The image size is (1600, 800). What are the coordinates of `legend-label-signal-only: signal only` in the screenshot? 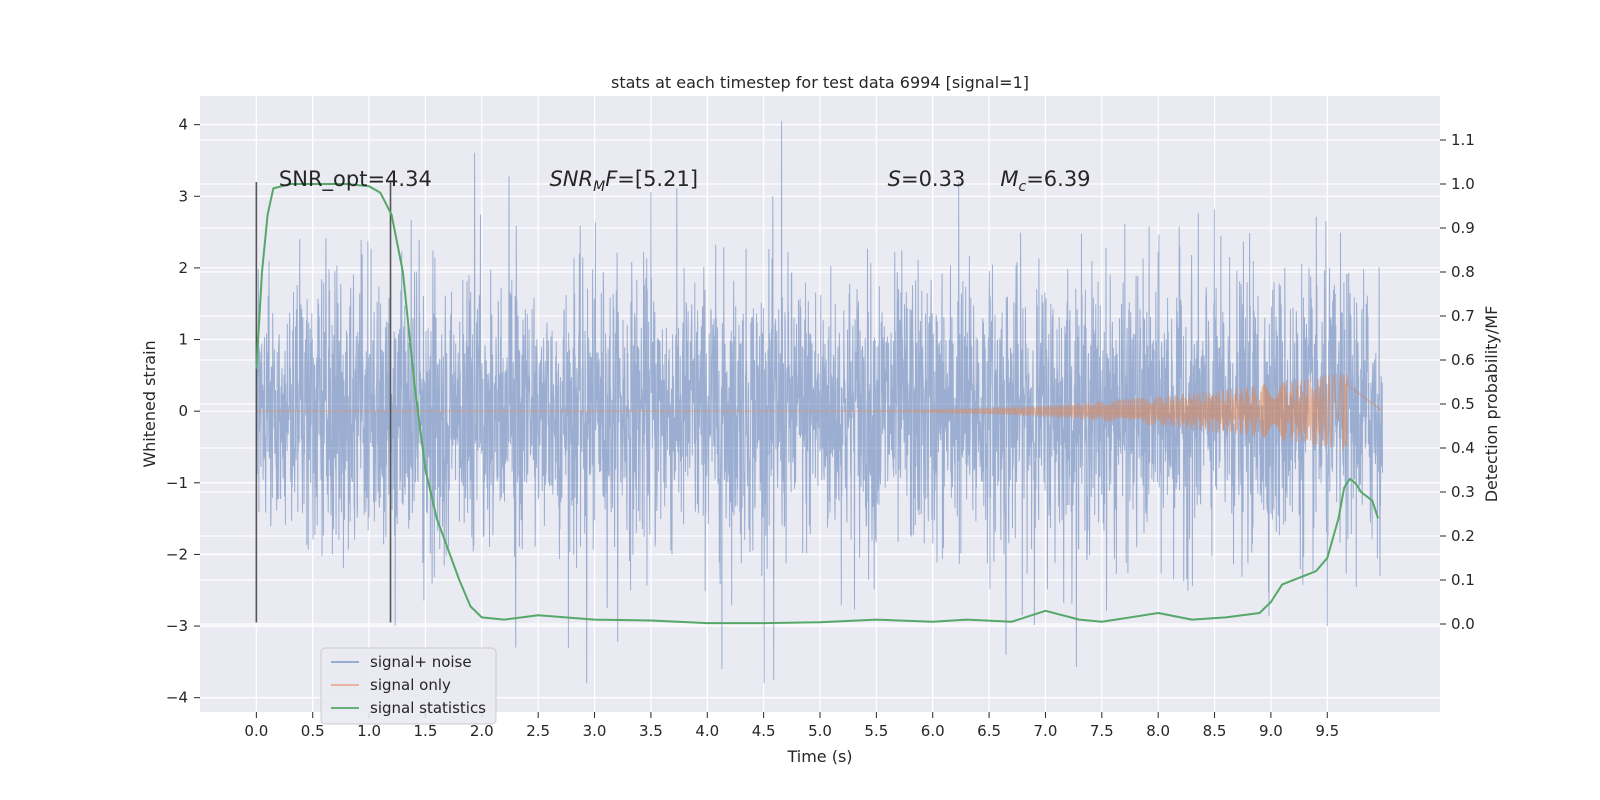 It's located at (410, 685).